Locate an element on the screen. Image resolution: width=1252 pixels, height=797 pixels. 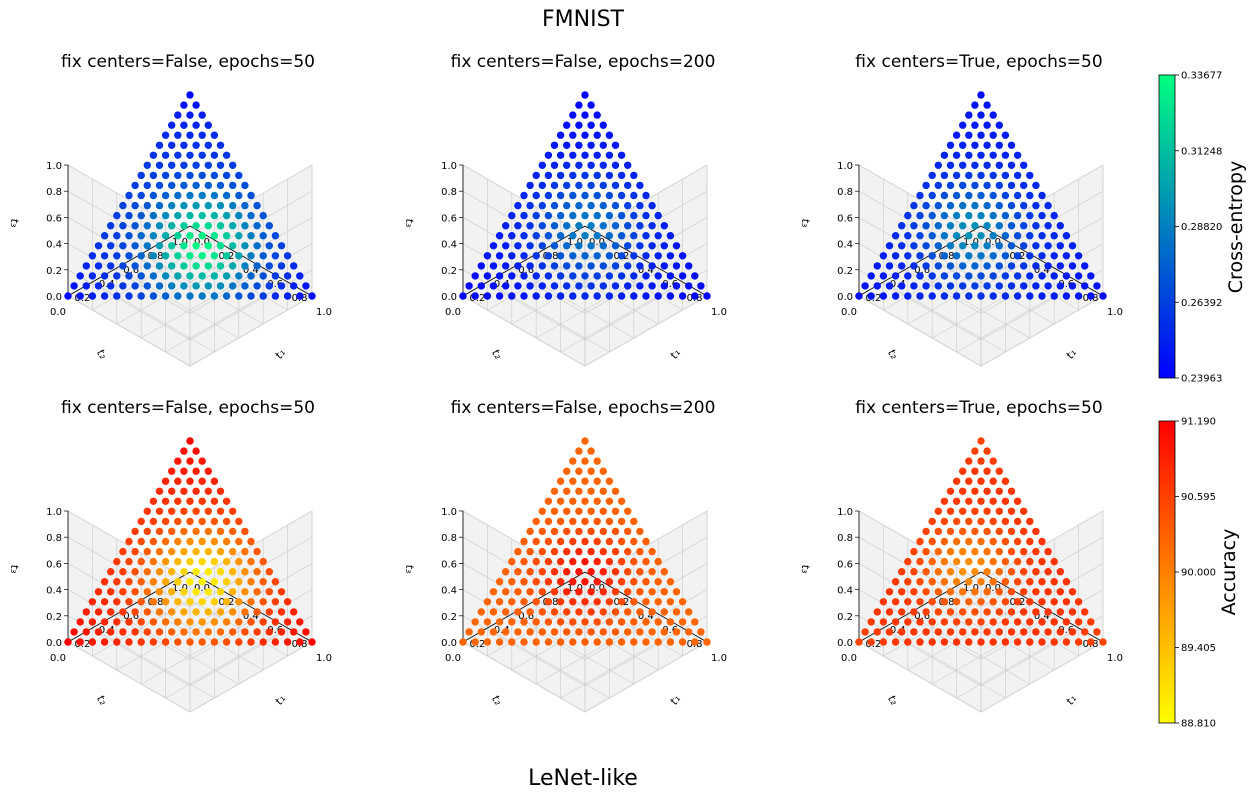
y-tick-label: 0.0 is located at coordinates (849, 658).